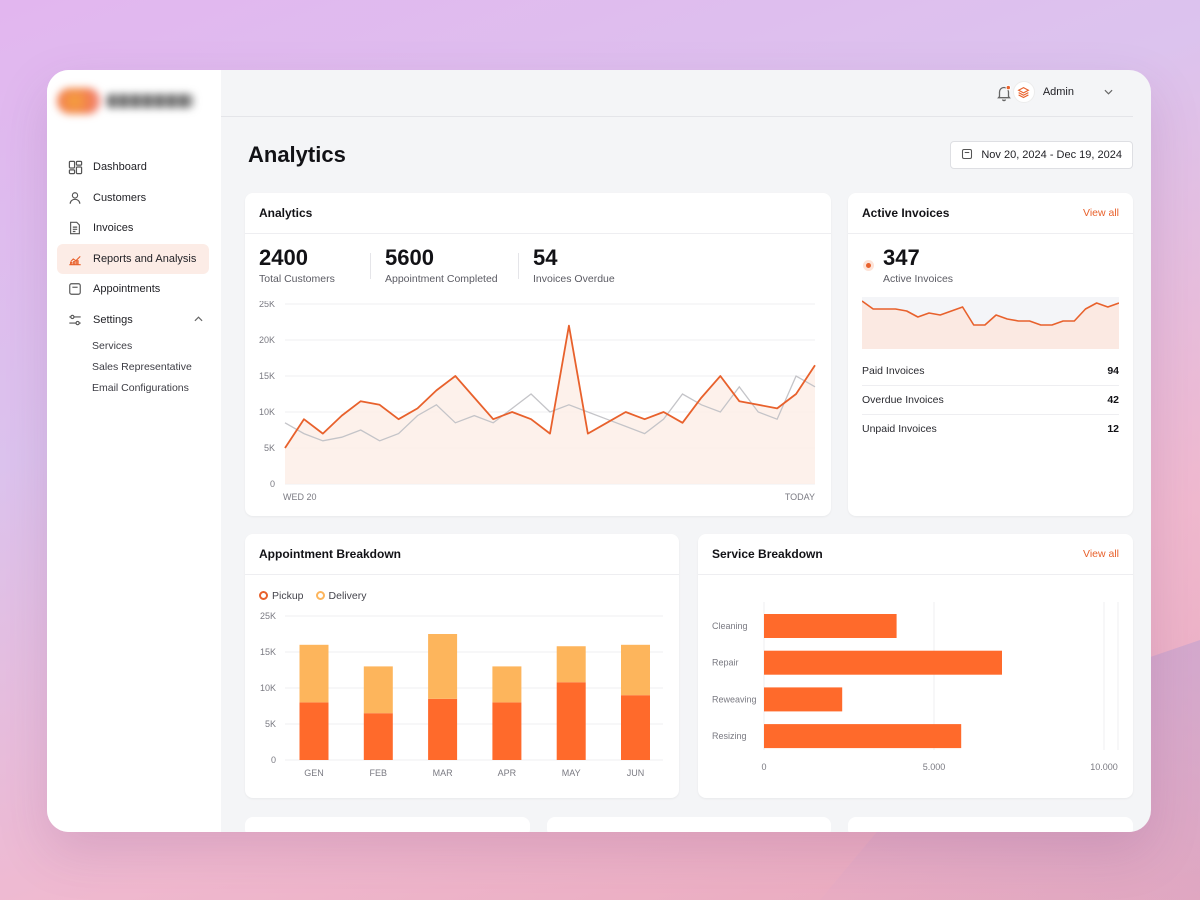 The image size is (1200, 900). I want to click on stat-invoices-overdue: 54 Invoices Overdue, so click(574, 265).